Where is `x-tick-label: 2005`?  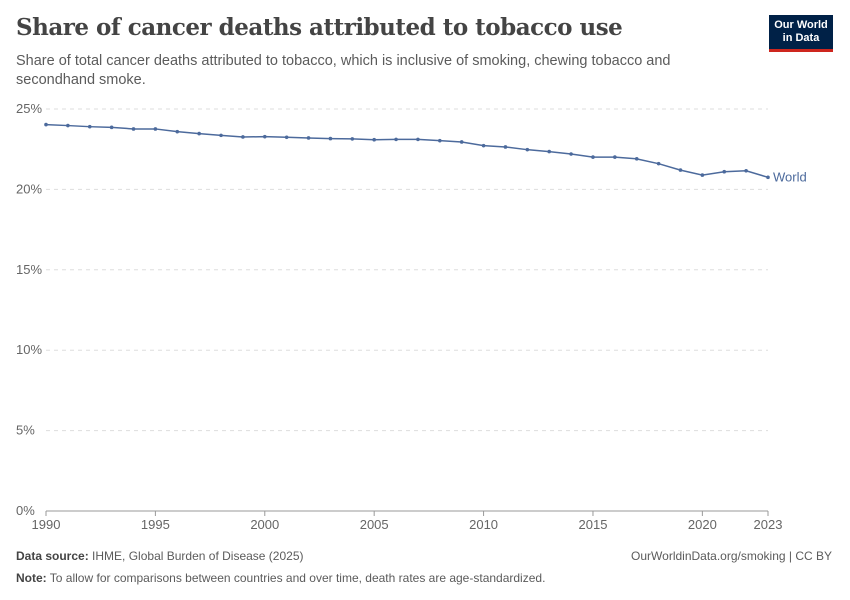 x-tick-label: 2005 is located at coordinates (374, 524).